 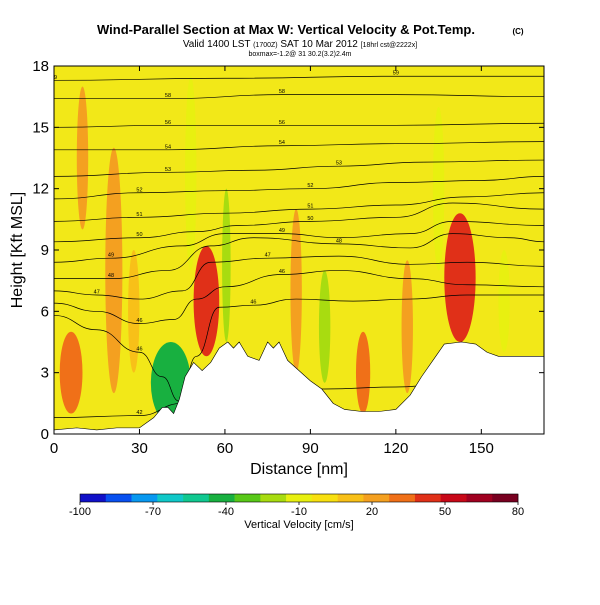 I want to click on velocity-surface-left-5nm, so click(x=71, y=372).